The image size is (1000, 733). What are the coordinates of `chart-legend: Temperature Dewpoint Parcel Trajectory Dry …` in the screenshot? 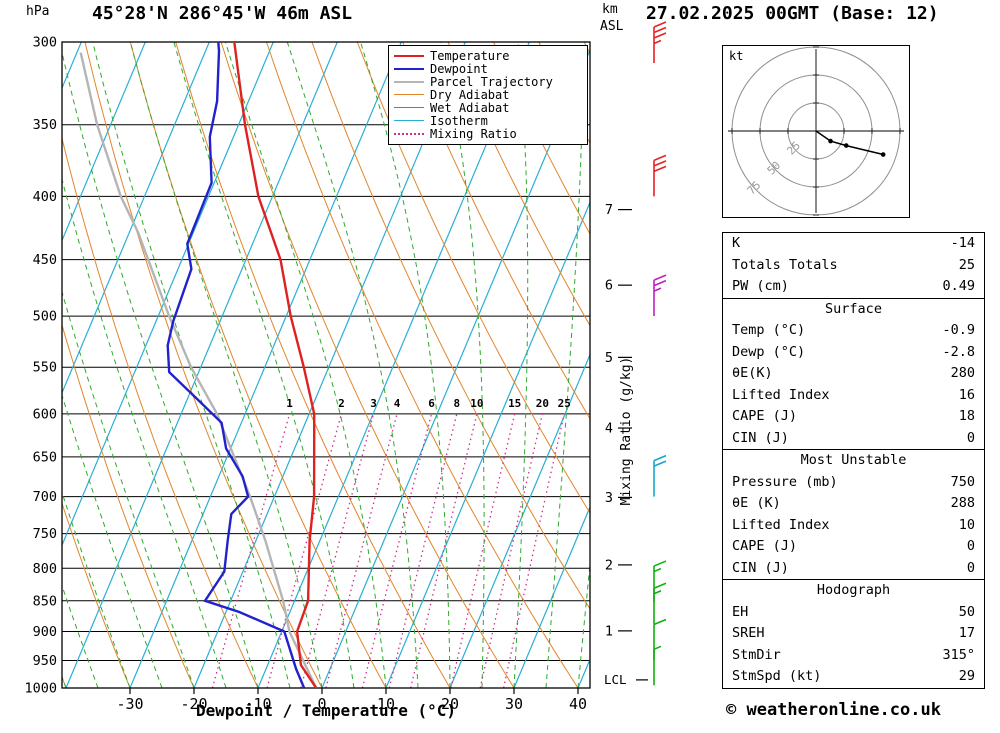 It's located at (488, 95).